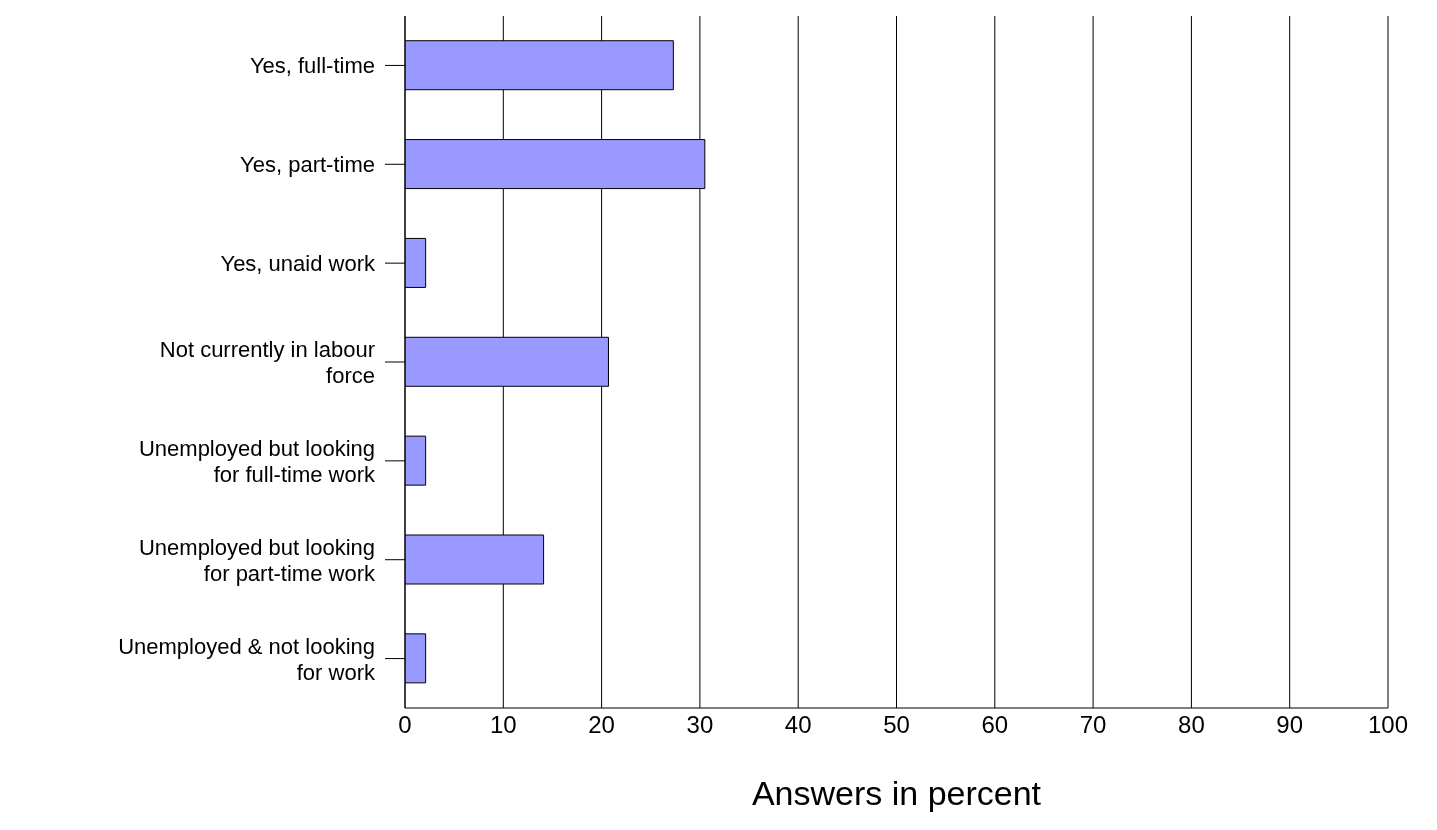  What do you see at coordinates (298, 263) in the screenshot?
I see `y-tick-label: Yes, unaid work` at bounding box center [298, 263].